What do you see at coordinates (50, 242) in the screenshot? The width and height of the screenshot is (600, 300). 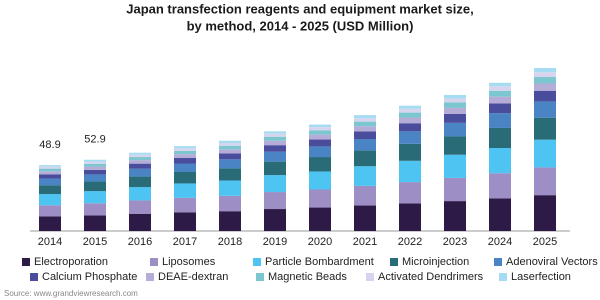 I see `x-tick-label: 2014` at bounding box center [50, 242].